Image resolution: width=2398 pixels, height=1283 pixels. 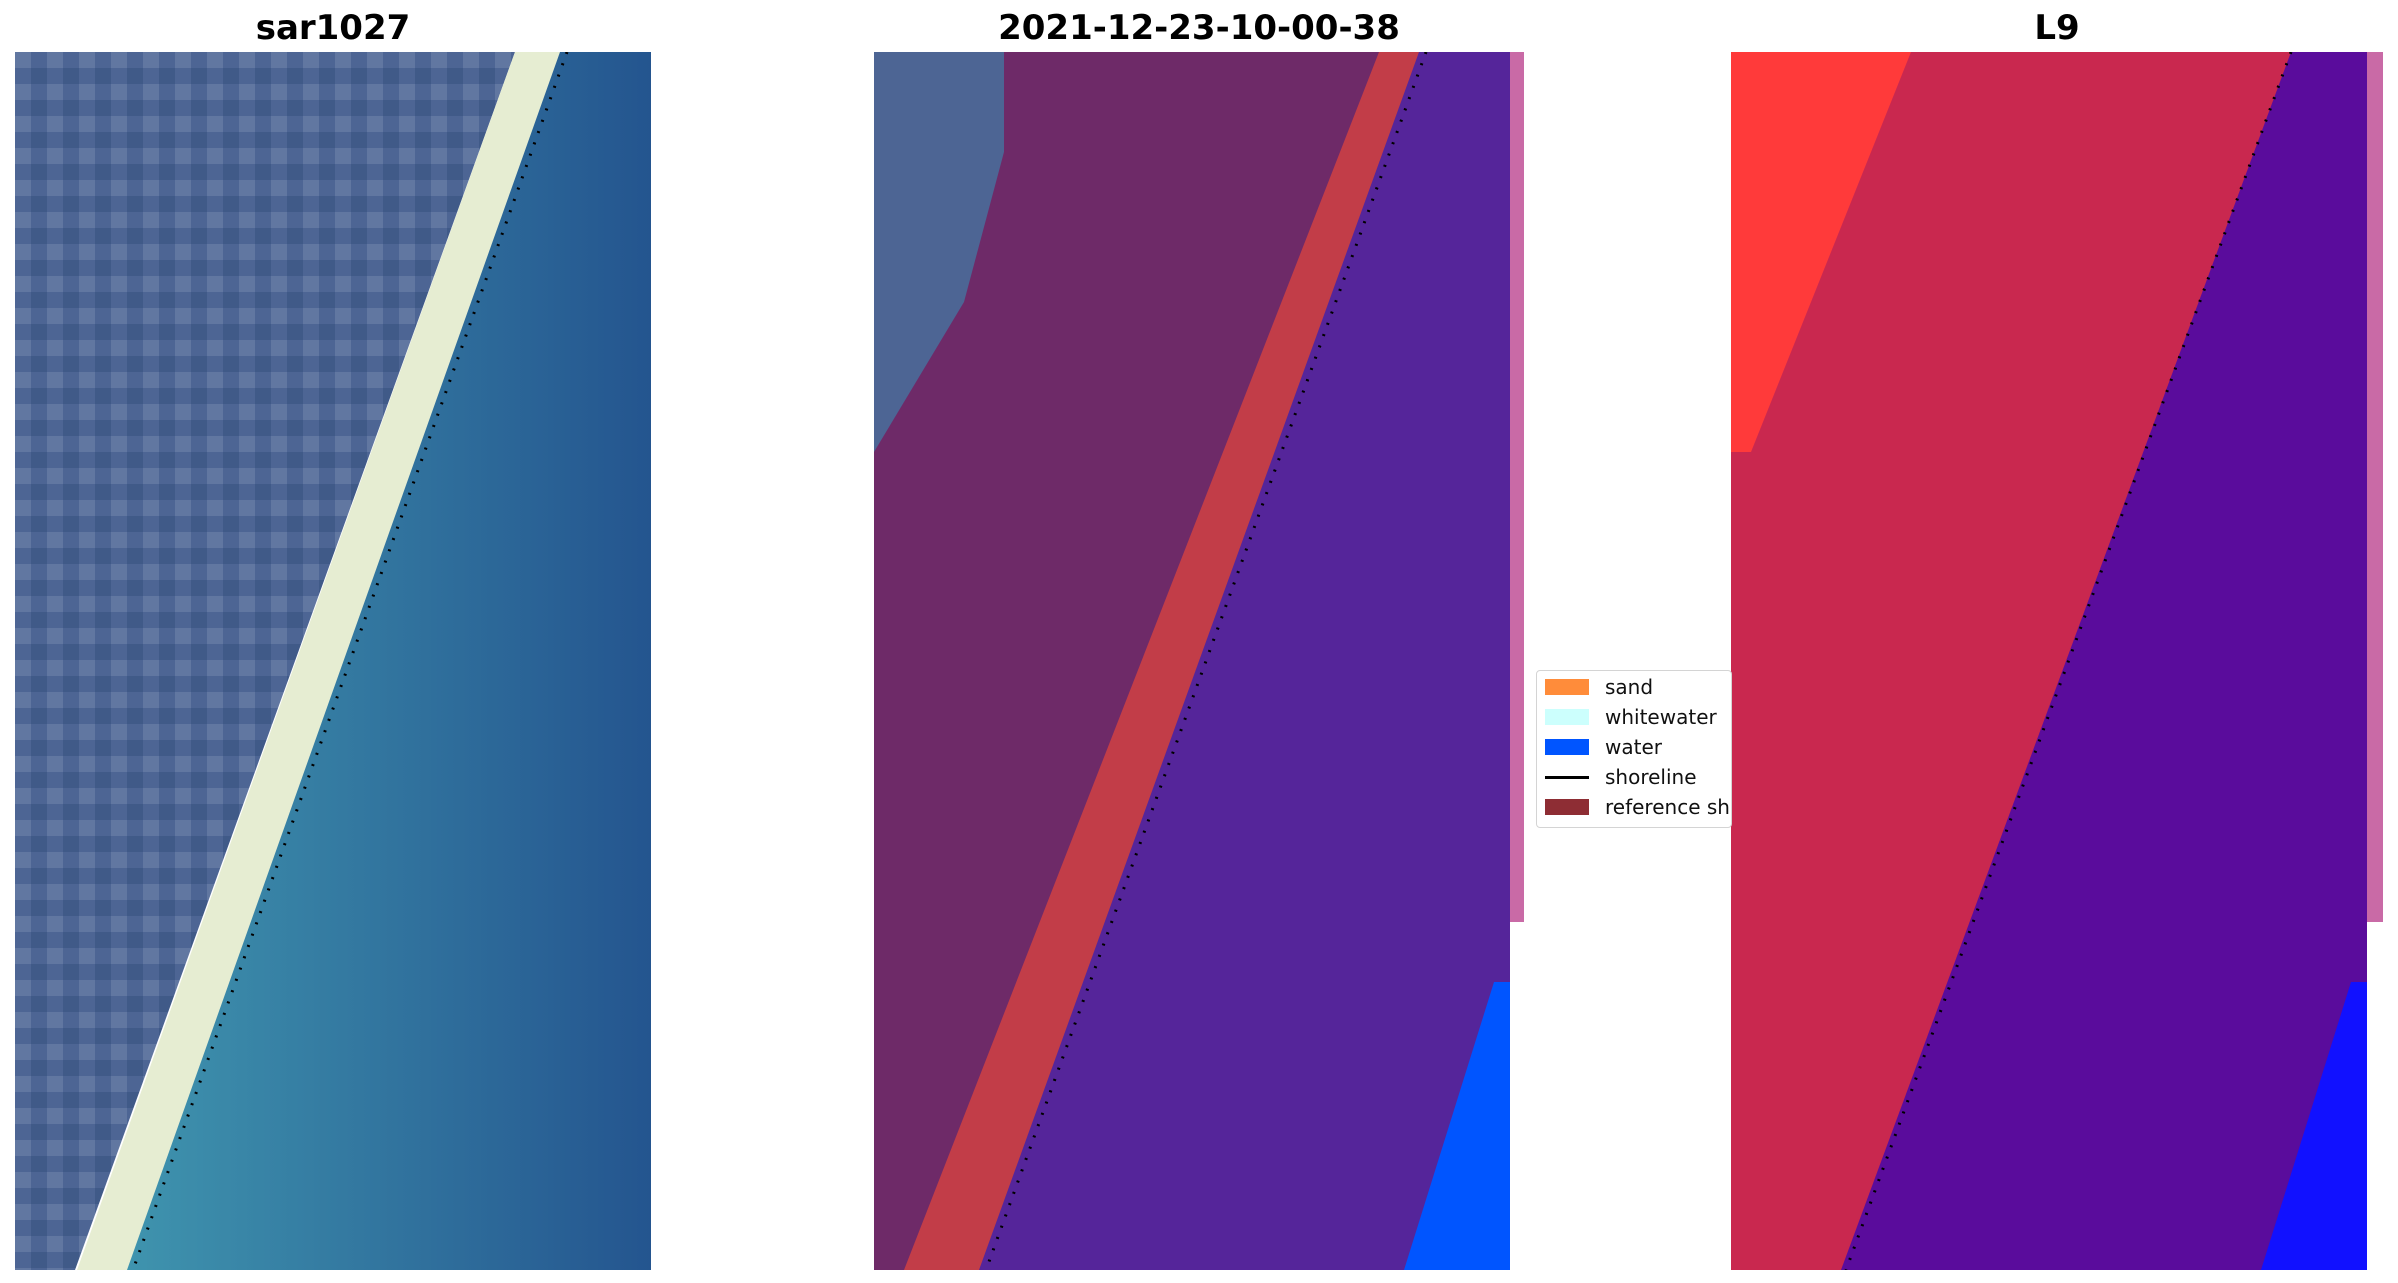 I want to click on water-index-blue, so click(x=2314, y=1126).